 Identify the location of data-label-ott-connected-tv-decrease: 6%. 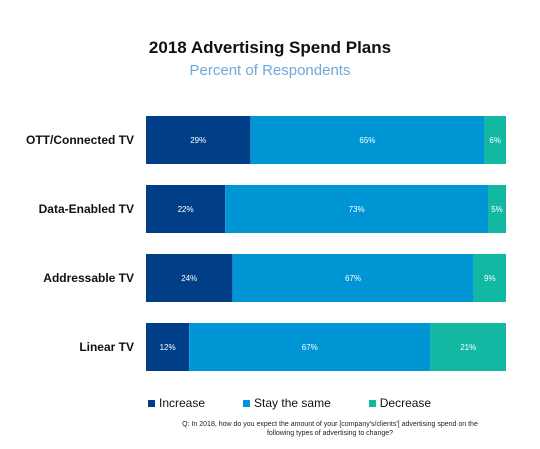
(495, 140).